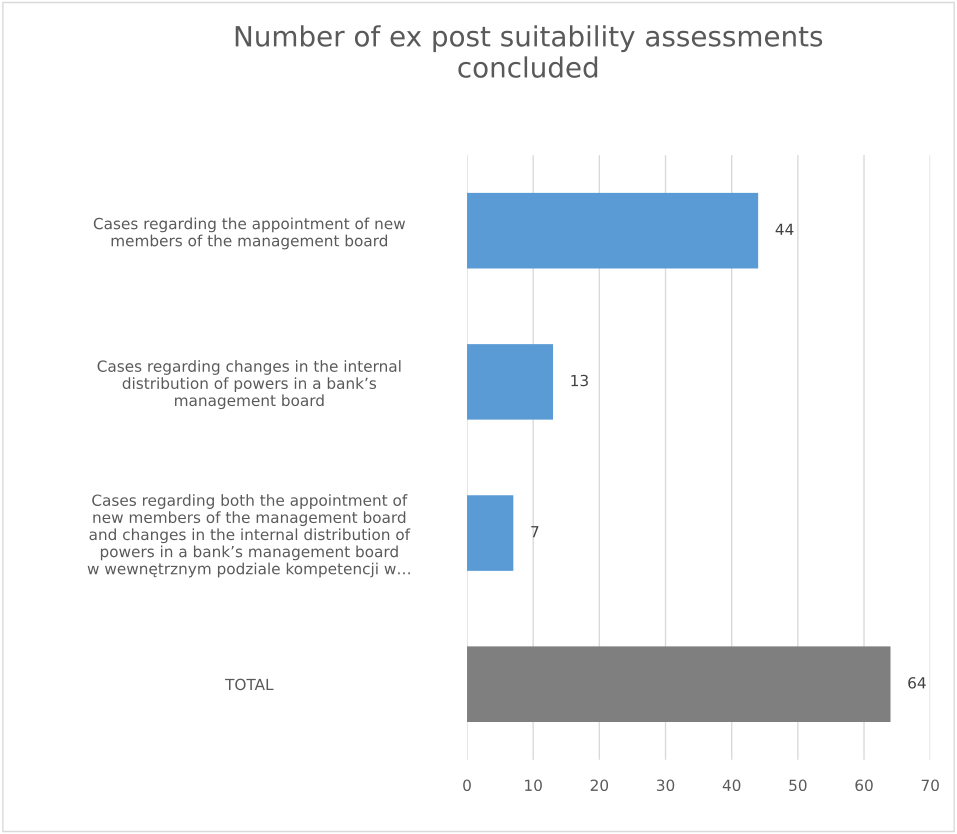 The height and width of the screenshot is (834, 957). What do you see at coordinates (579, 380) in the screenshot?
I see `data-label: 13` at bounding box center [579, 380].